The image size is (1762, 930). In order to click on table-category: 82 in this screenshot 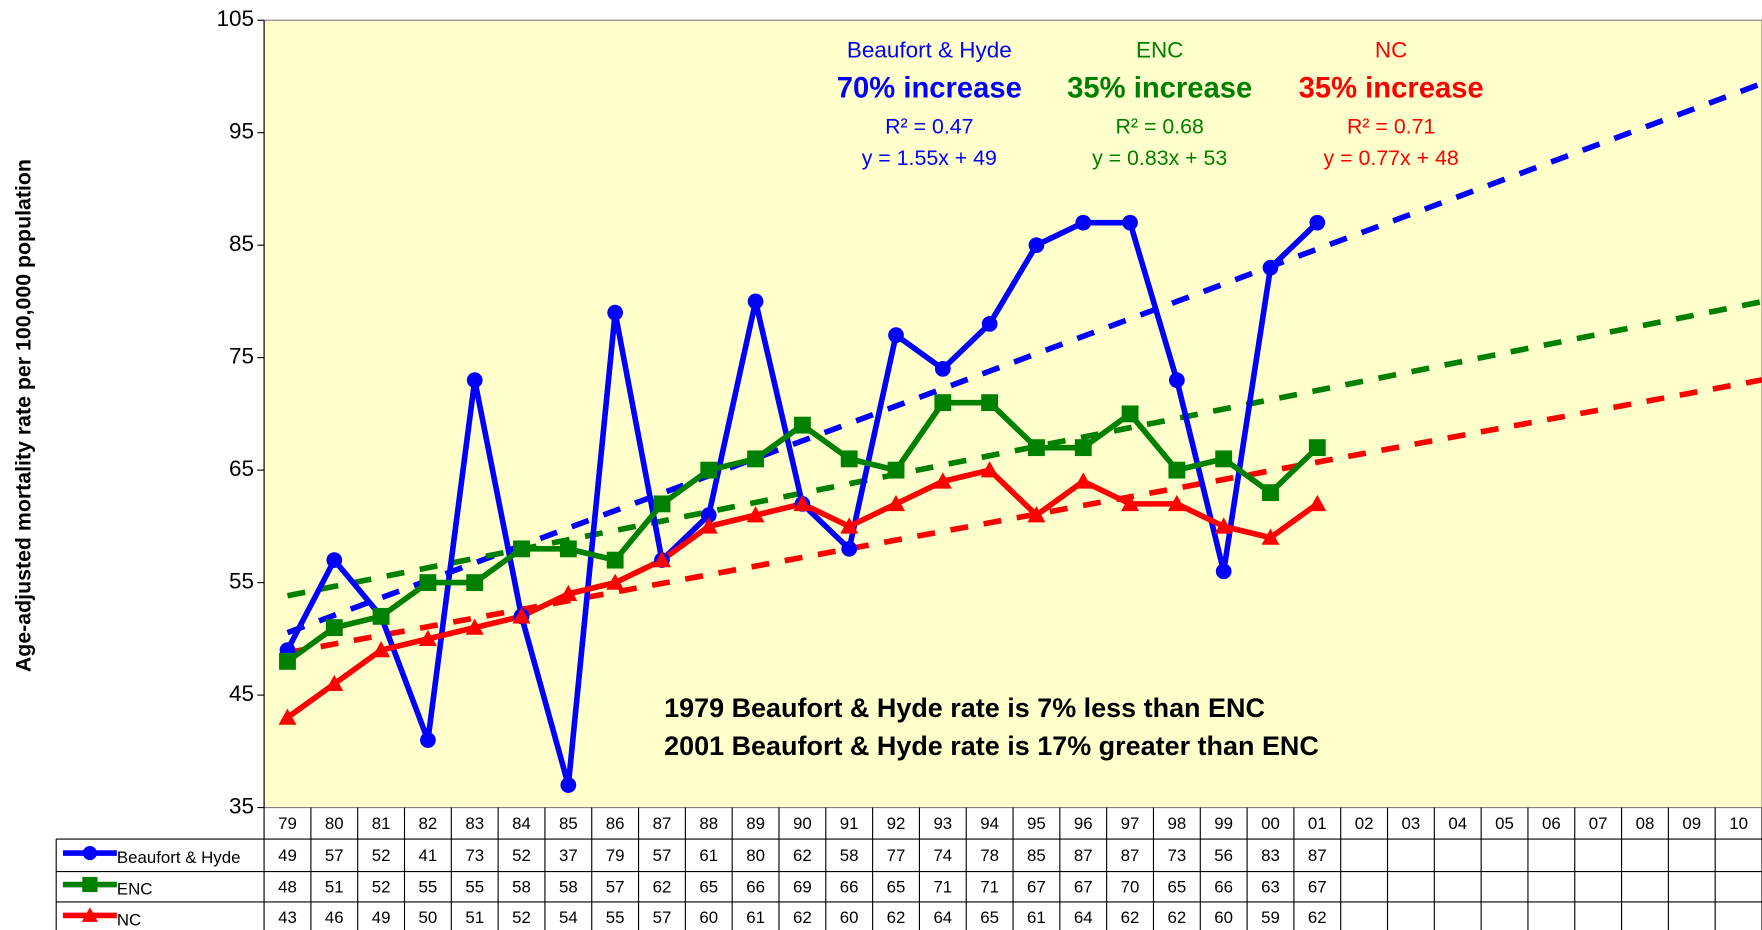, I will do `click(428, 823)`.